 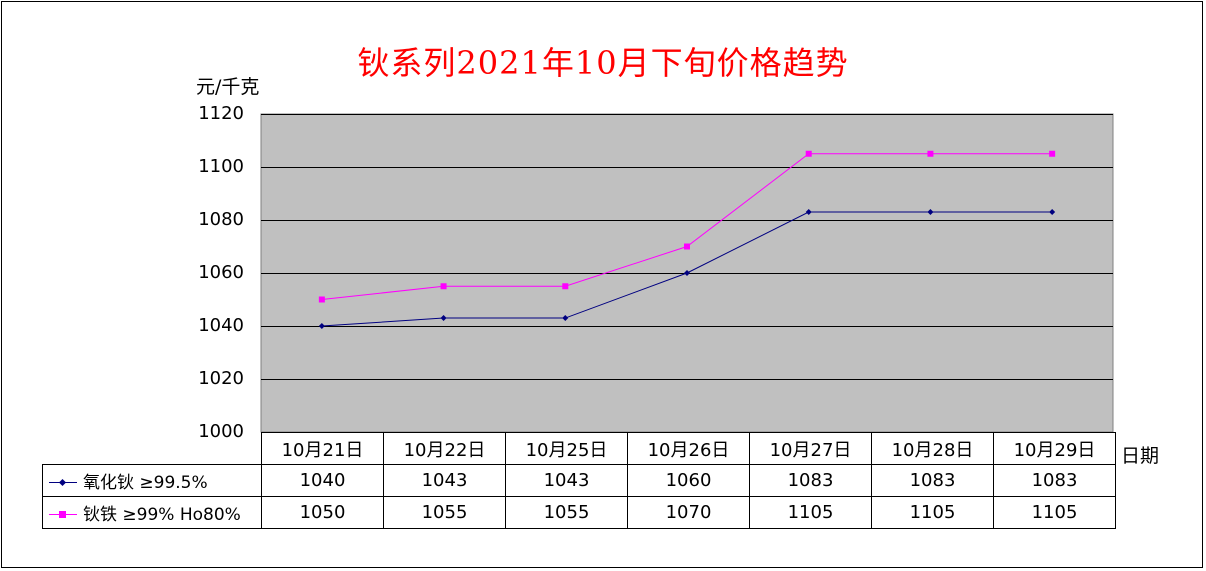 I want to click on y-axis-label: 元/千克, so click(x=228, y=87).